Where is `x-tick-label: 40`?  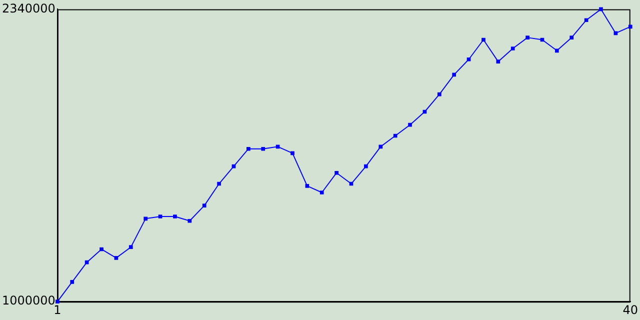 x-tick-label: 40 is located at coordinates (630, 309).